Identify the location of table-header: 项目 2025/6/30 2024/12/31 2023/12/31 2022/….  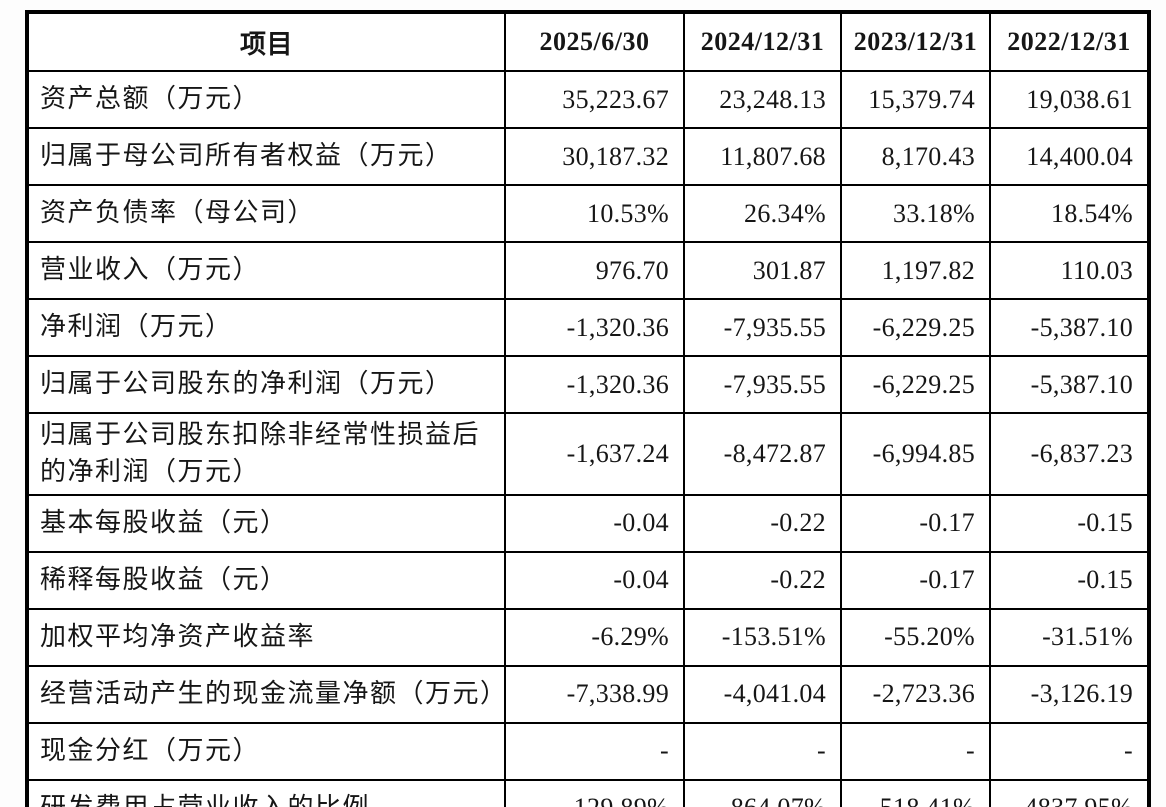
(588, 41).